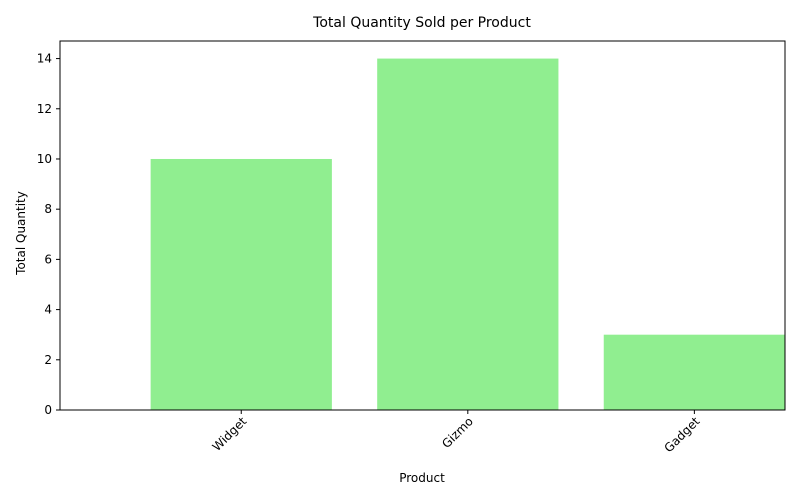  What do you see at coordinates (241, 284) in the screenshot?
I see `bar-widget` at bounding box center [241, 284].